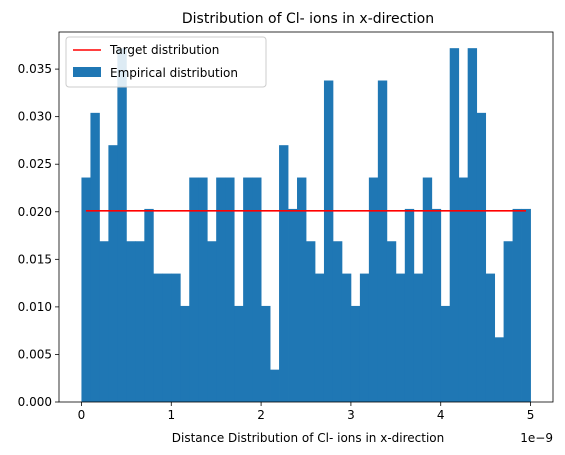 Image resolution: width=565 pixels, height=455 pixels. I want to click on x-tick-label: 0, so click(82, 415).